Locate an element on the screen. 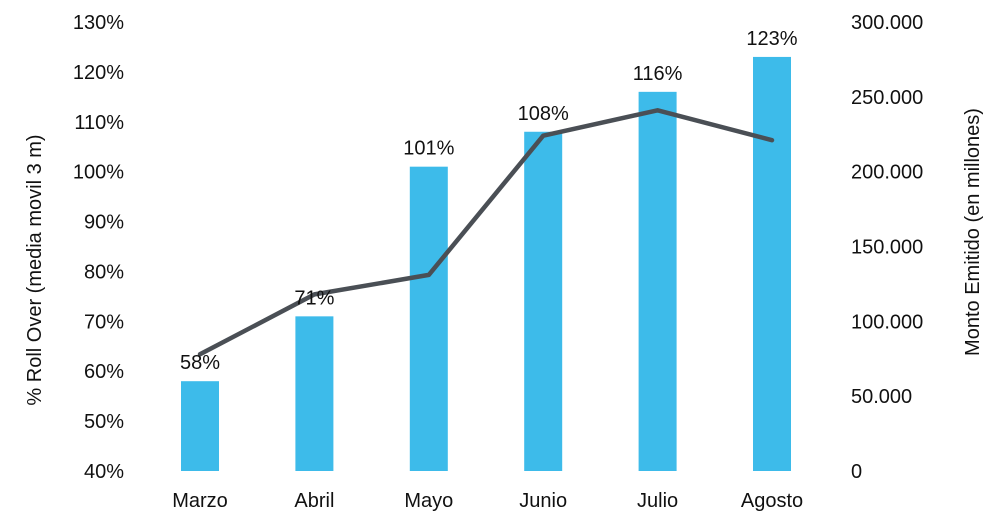 The image size is (1000, 528). left-tick-label: 50% is located at coordinates (104, 422).